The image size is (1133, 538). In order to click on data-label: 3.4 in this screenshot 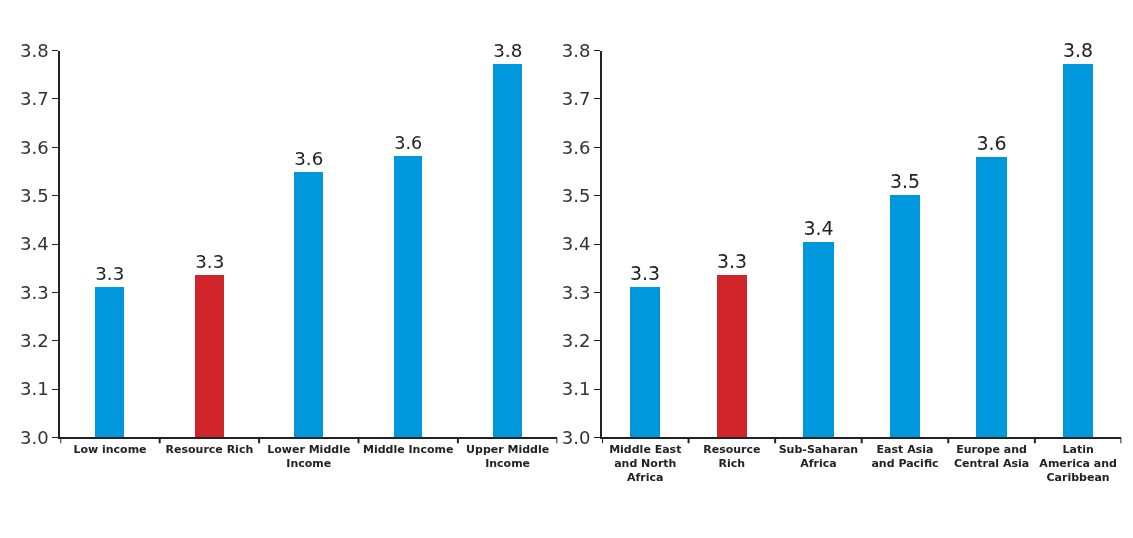, I will do `click(818, 227)`.